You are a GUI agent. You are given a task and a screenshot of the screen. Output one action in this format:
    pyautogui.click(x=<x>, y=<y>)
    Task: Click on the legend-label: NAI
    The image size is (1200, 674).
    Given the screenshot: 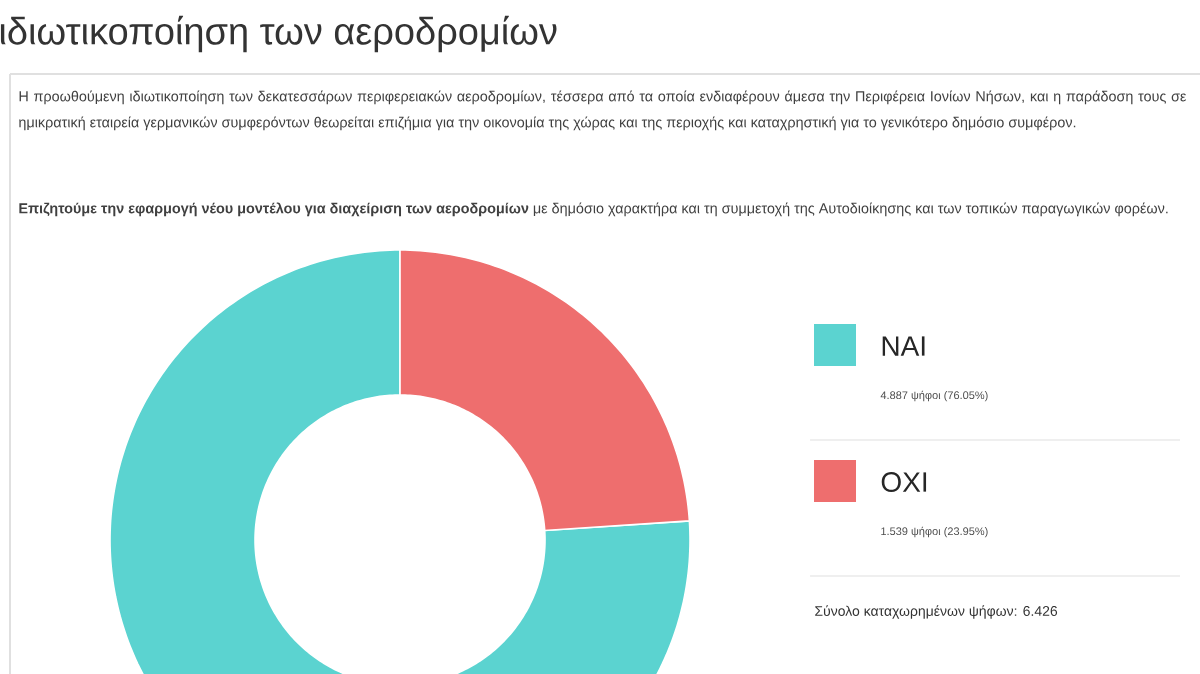 What is the action you would take?
    pyautogui.click(x=903, y=346)
    